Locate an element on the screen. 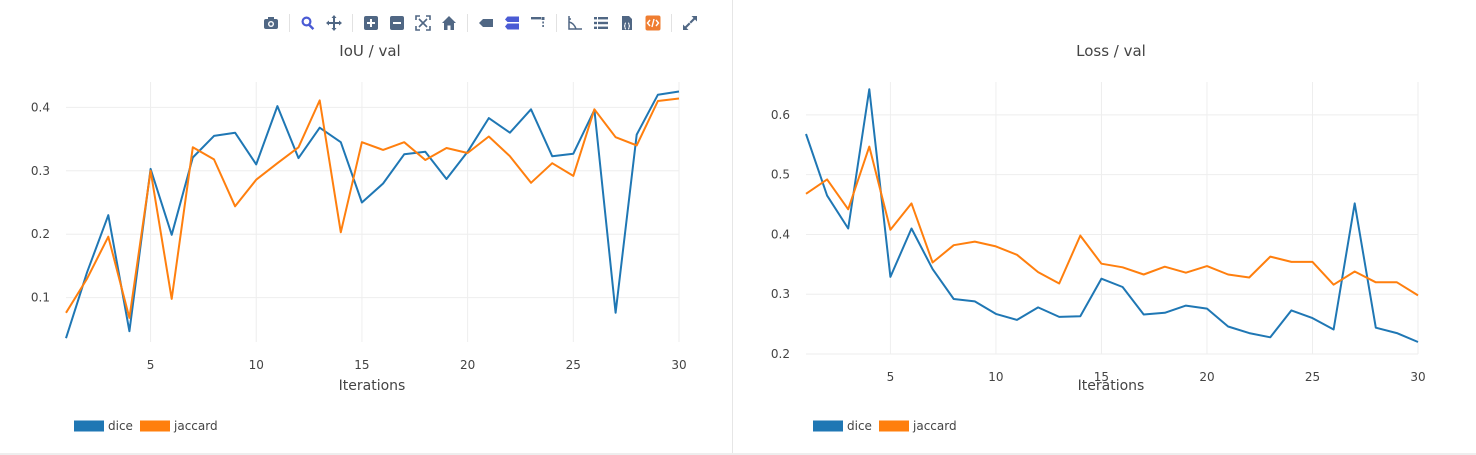 The image size is (1476, 455). code-icon is located at coordinates (653, 23).